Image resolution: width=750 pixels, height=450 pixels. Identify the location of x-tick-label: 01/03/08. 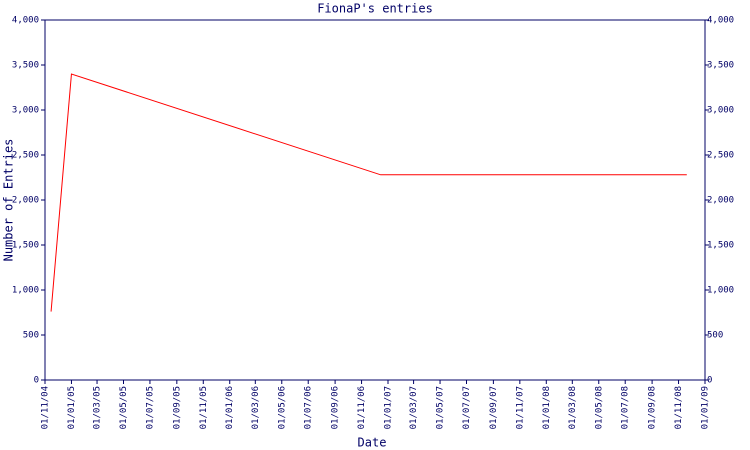
(573, 407).